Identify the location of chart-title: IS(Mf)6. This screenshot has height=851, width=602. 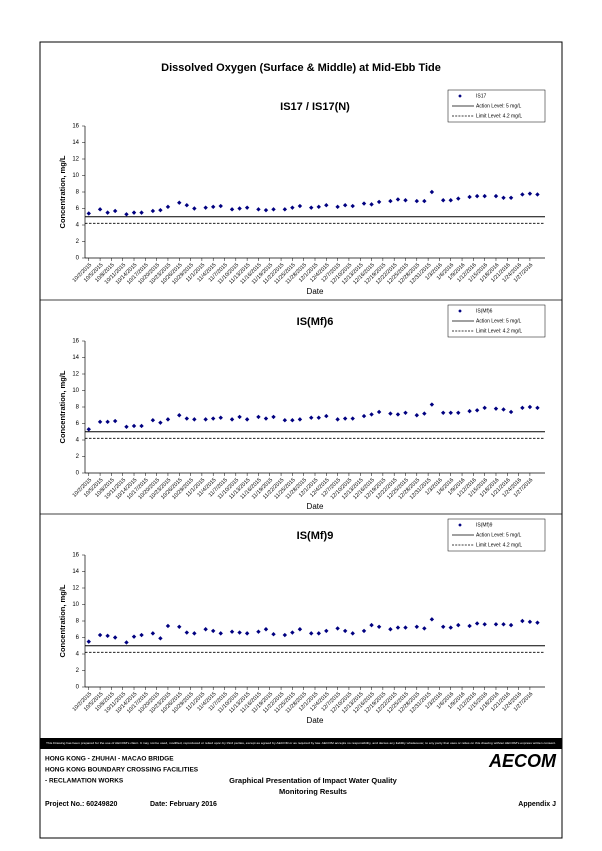
(315, 322).